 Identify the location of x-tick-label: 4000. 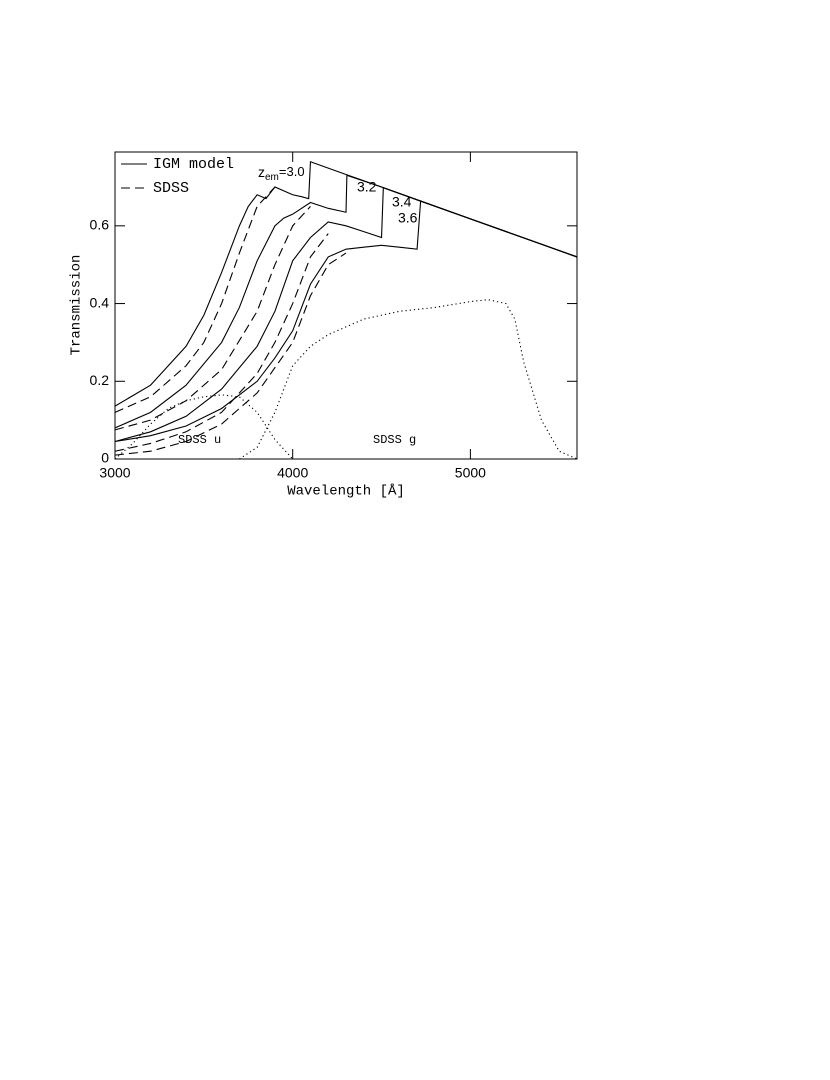
(292, 473).